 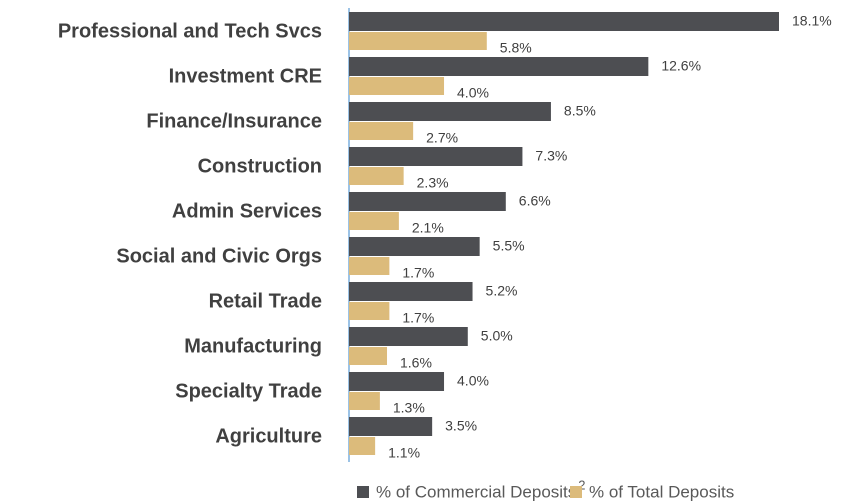 What do you see at coordinates (516, 48) in the screenshot?
I see `value-label: 5.8%` at bounding box center [516, 48].